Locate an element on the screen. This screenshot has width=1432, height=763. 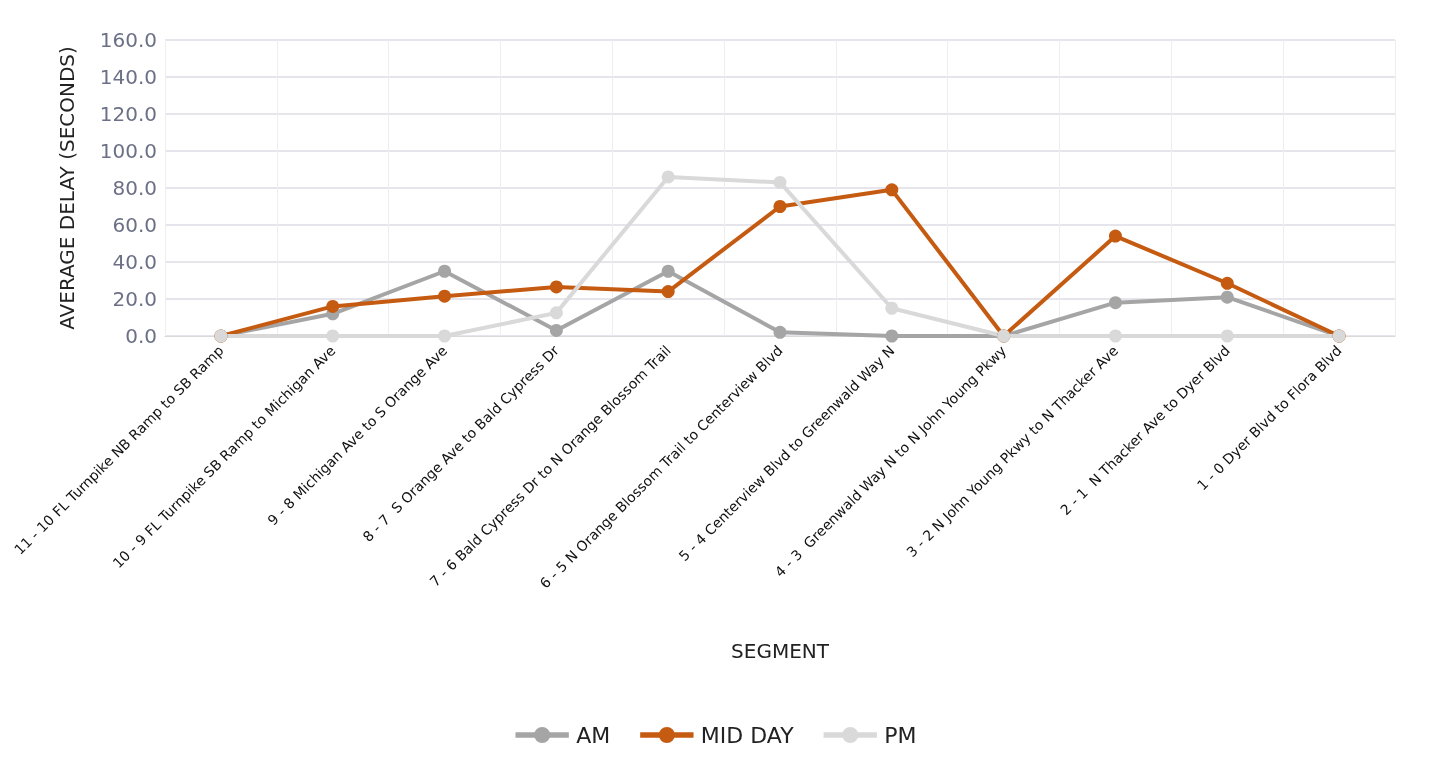
y-tick-label: 100.0 is located at coordinates (128, 151).